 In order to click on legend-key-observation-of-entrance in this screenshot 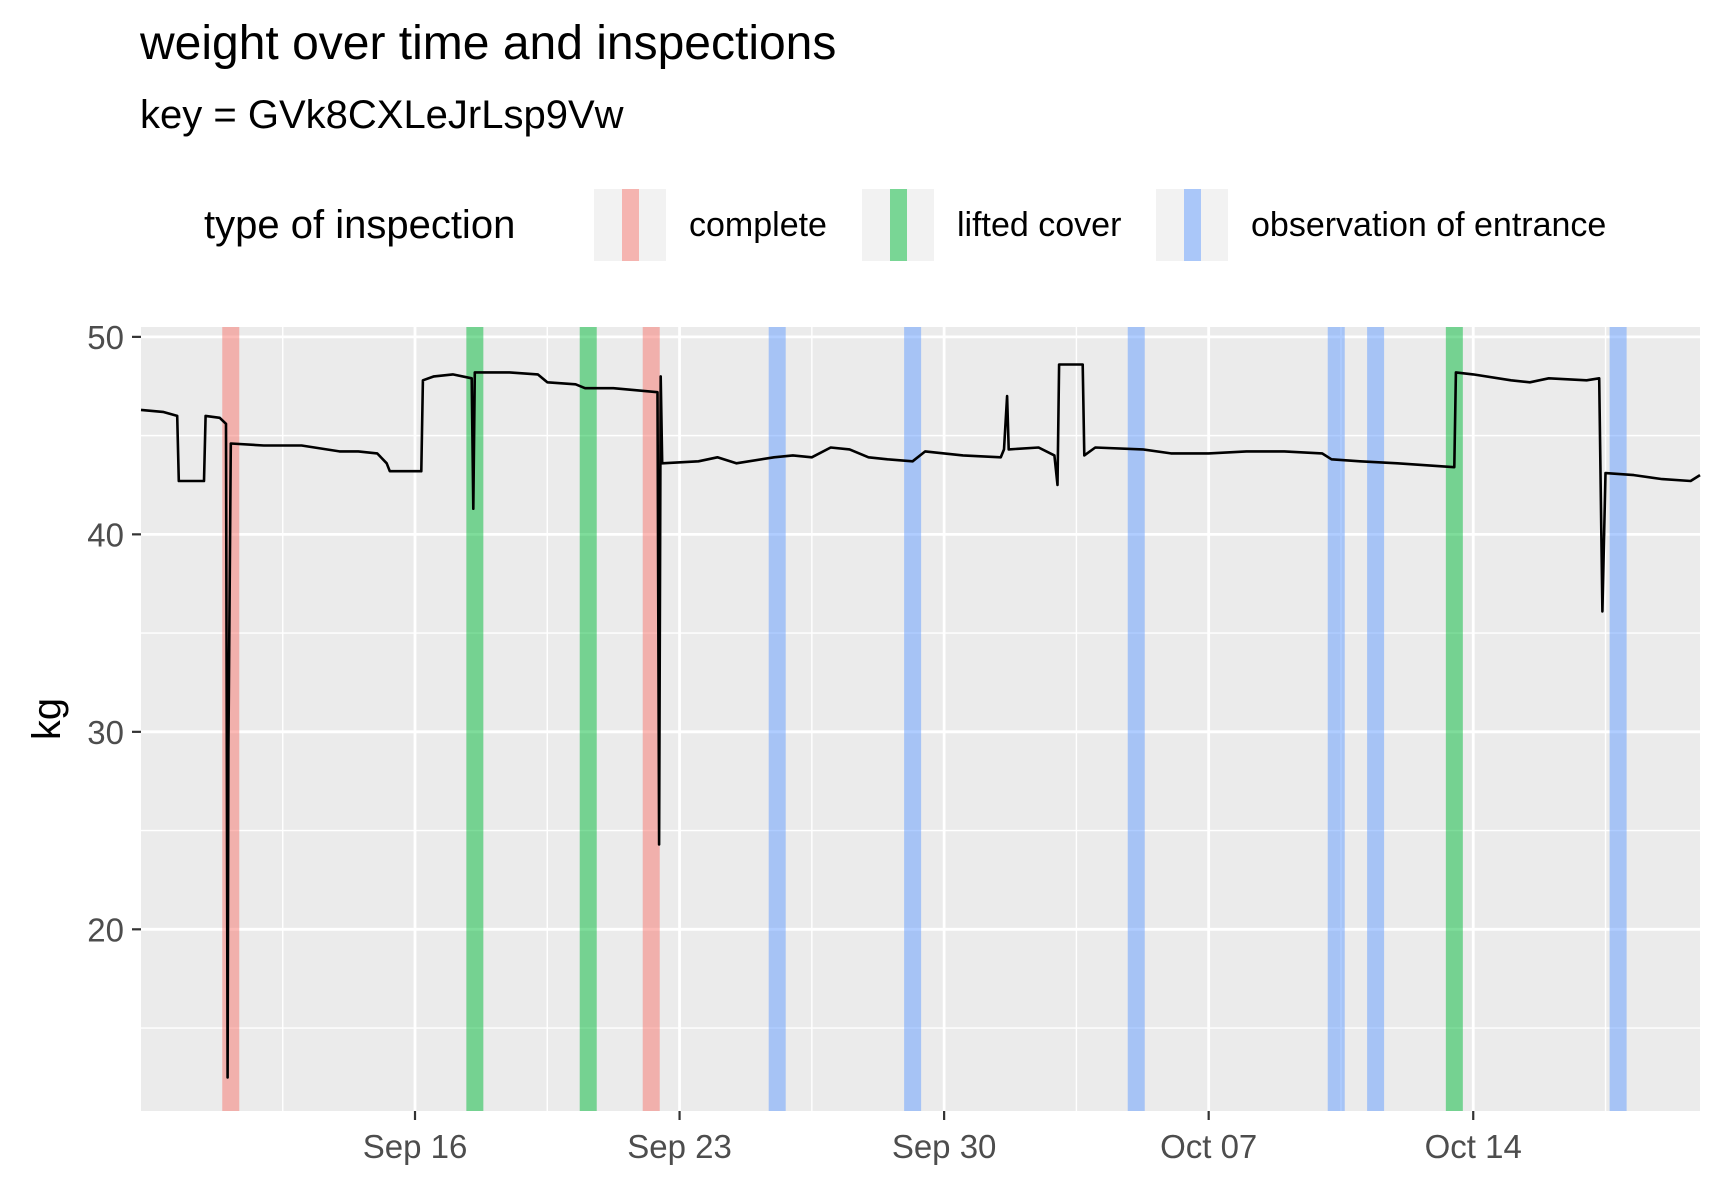, I will do `click(1192, 225)`.